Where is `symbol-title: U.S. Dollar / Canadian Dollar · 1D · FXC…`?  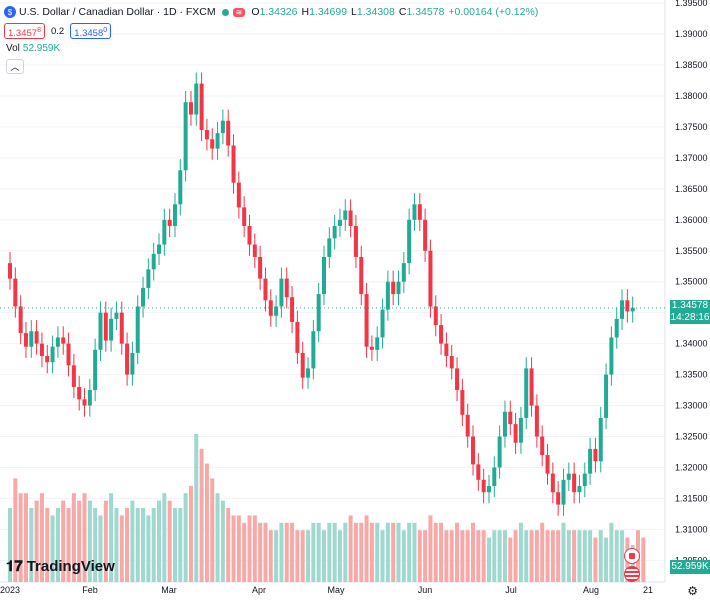
symbol-title: U.S. Dollar / Canadian Dollar · 1D · FXC… is located at coordinates (117, 12).